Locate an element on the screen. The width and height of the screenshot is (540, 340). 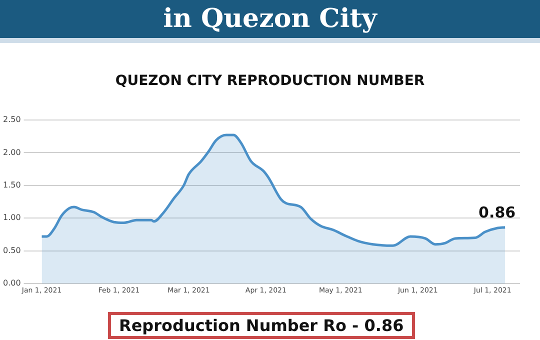
y-tick-label: 0.00 is located at coordinates (12, 283).